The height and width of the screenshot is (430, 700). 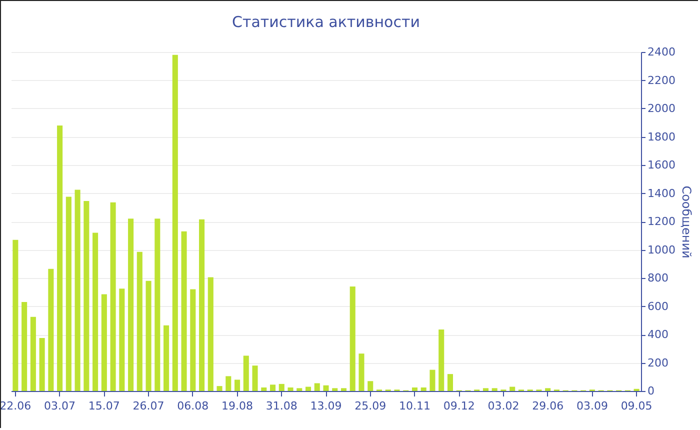 What do you see at coordinates (658, 363) in the screenshot?
I see `y-tick-label: 200` at bounding box center [658, 363].